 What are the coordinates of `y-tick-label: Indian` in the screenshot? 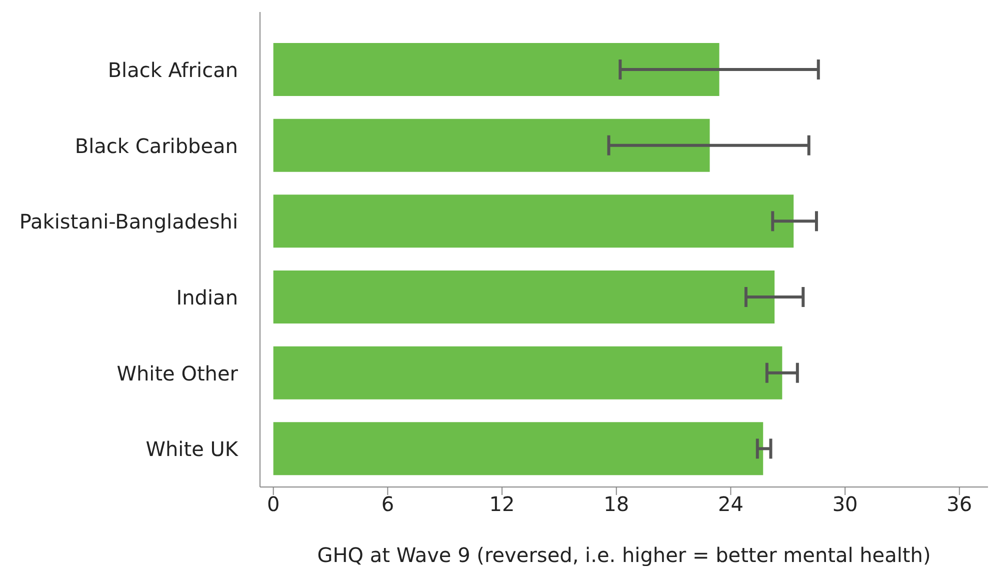 It's located at (207, 298).